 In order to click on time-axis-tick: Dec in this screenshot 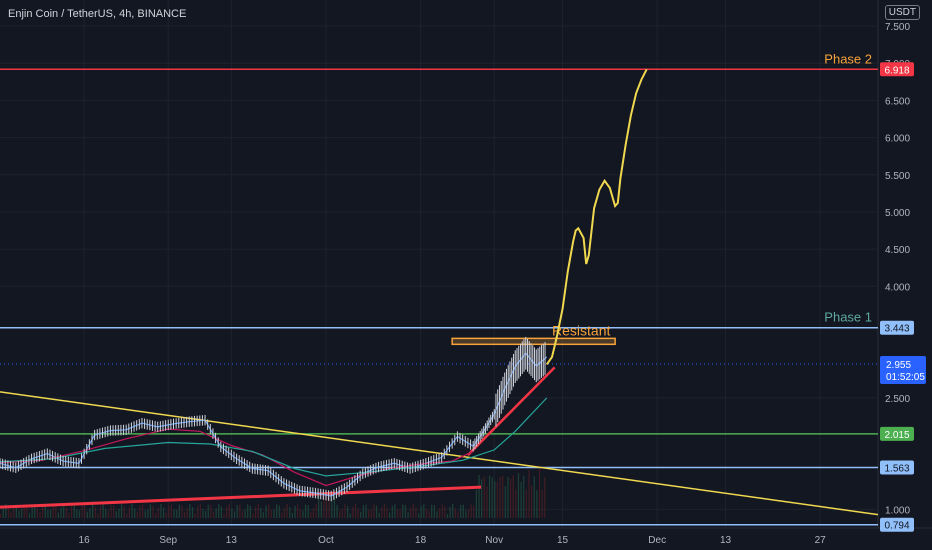, I will do `click(657, 540)`.